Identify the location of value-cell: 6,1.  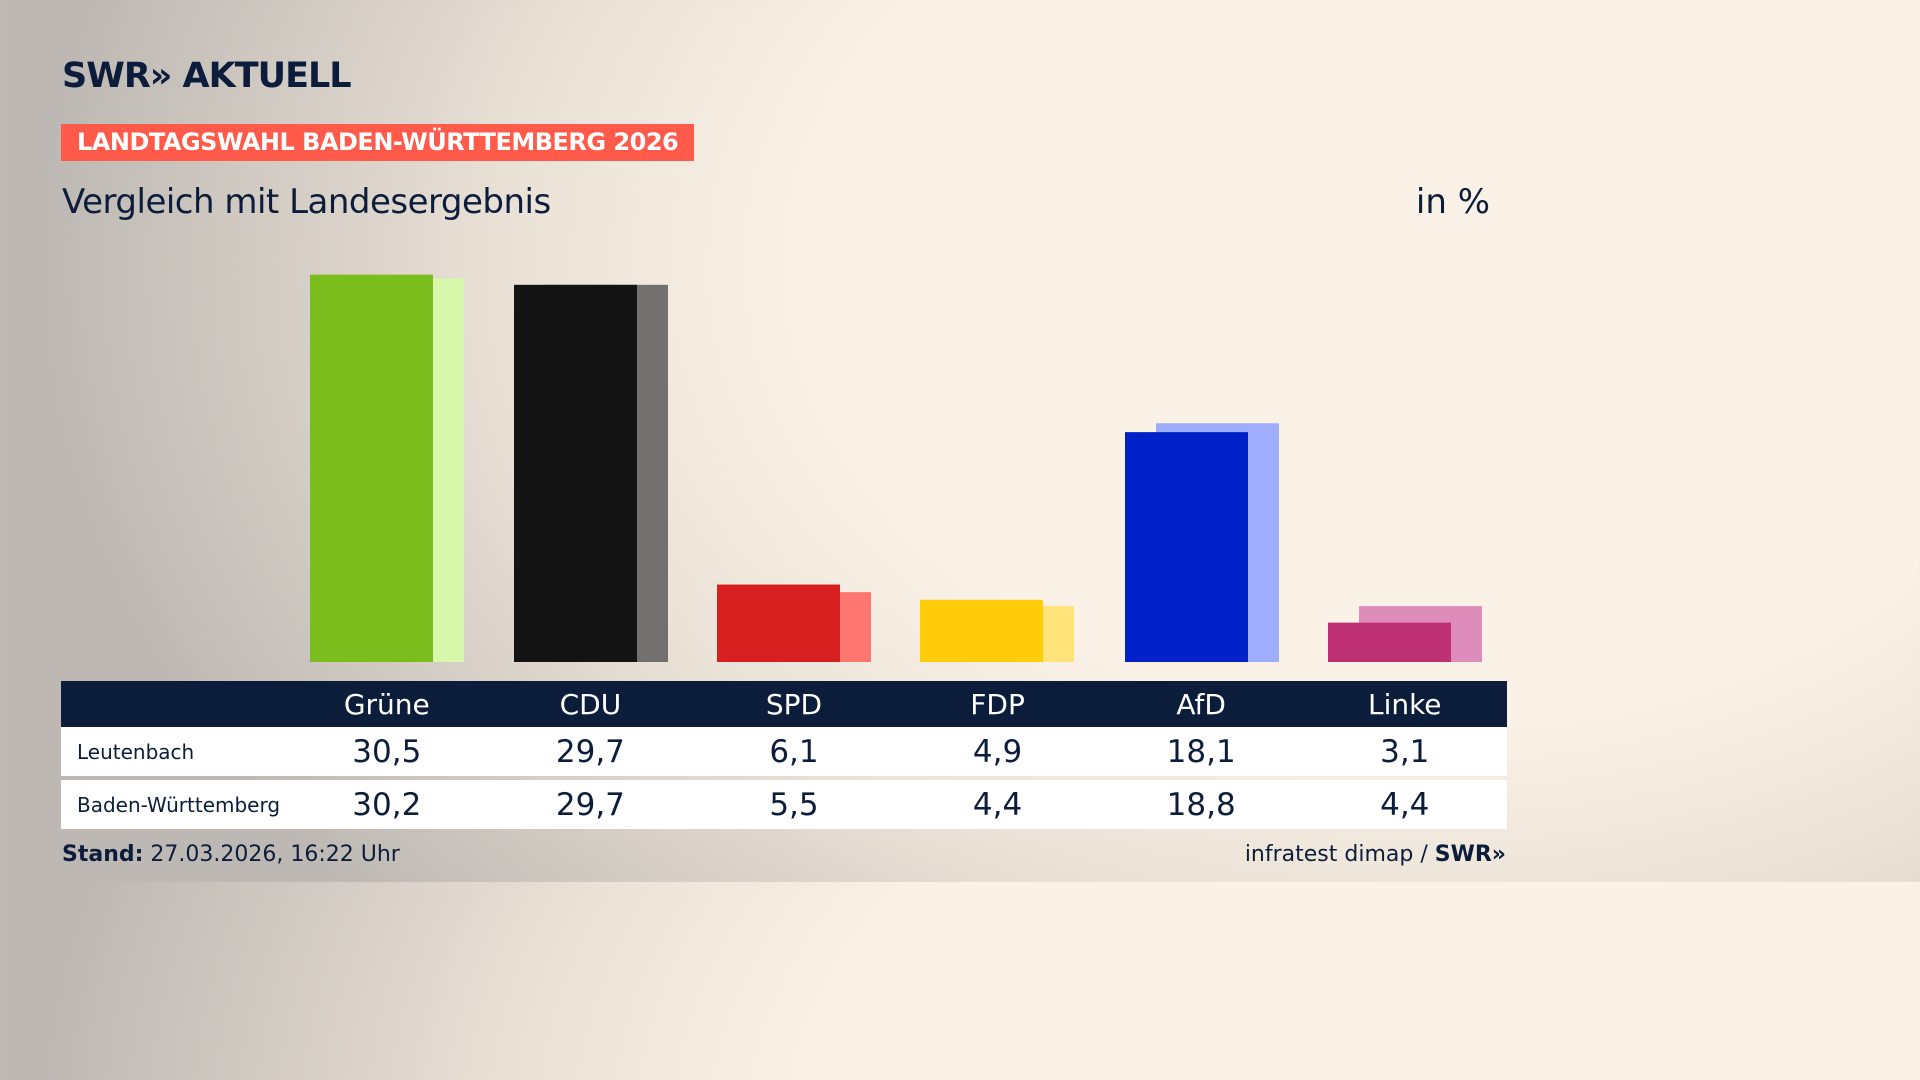
(794, 751).